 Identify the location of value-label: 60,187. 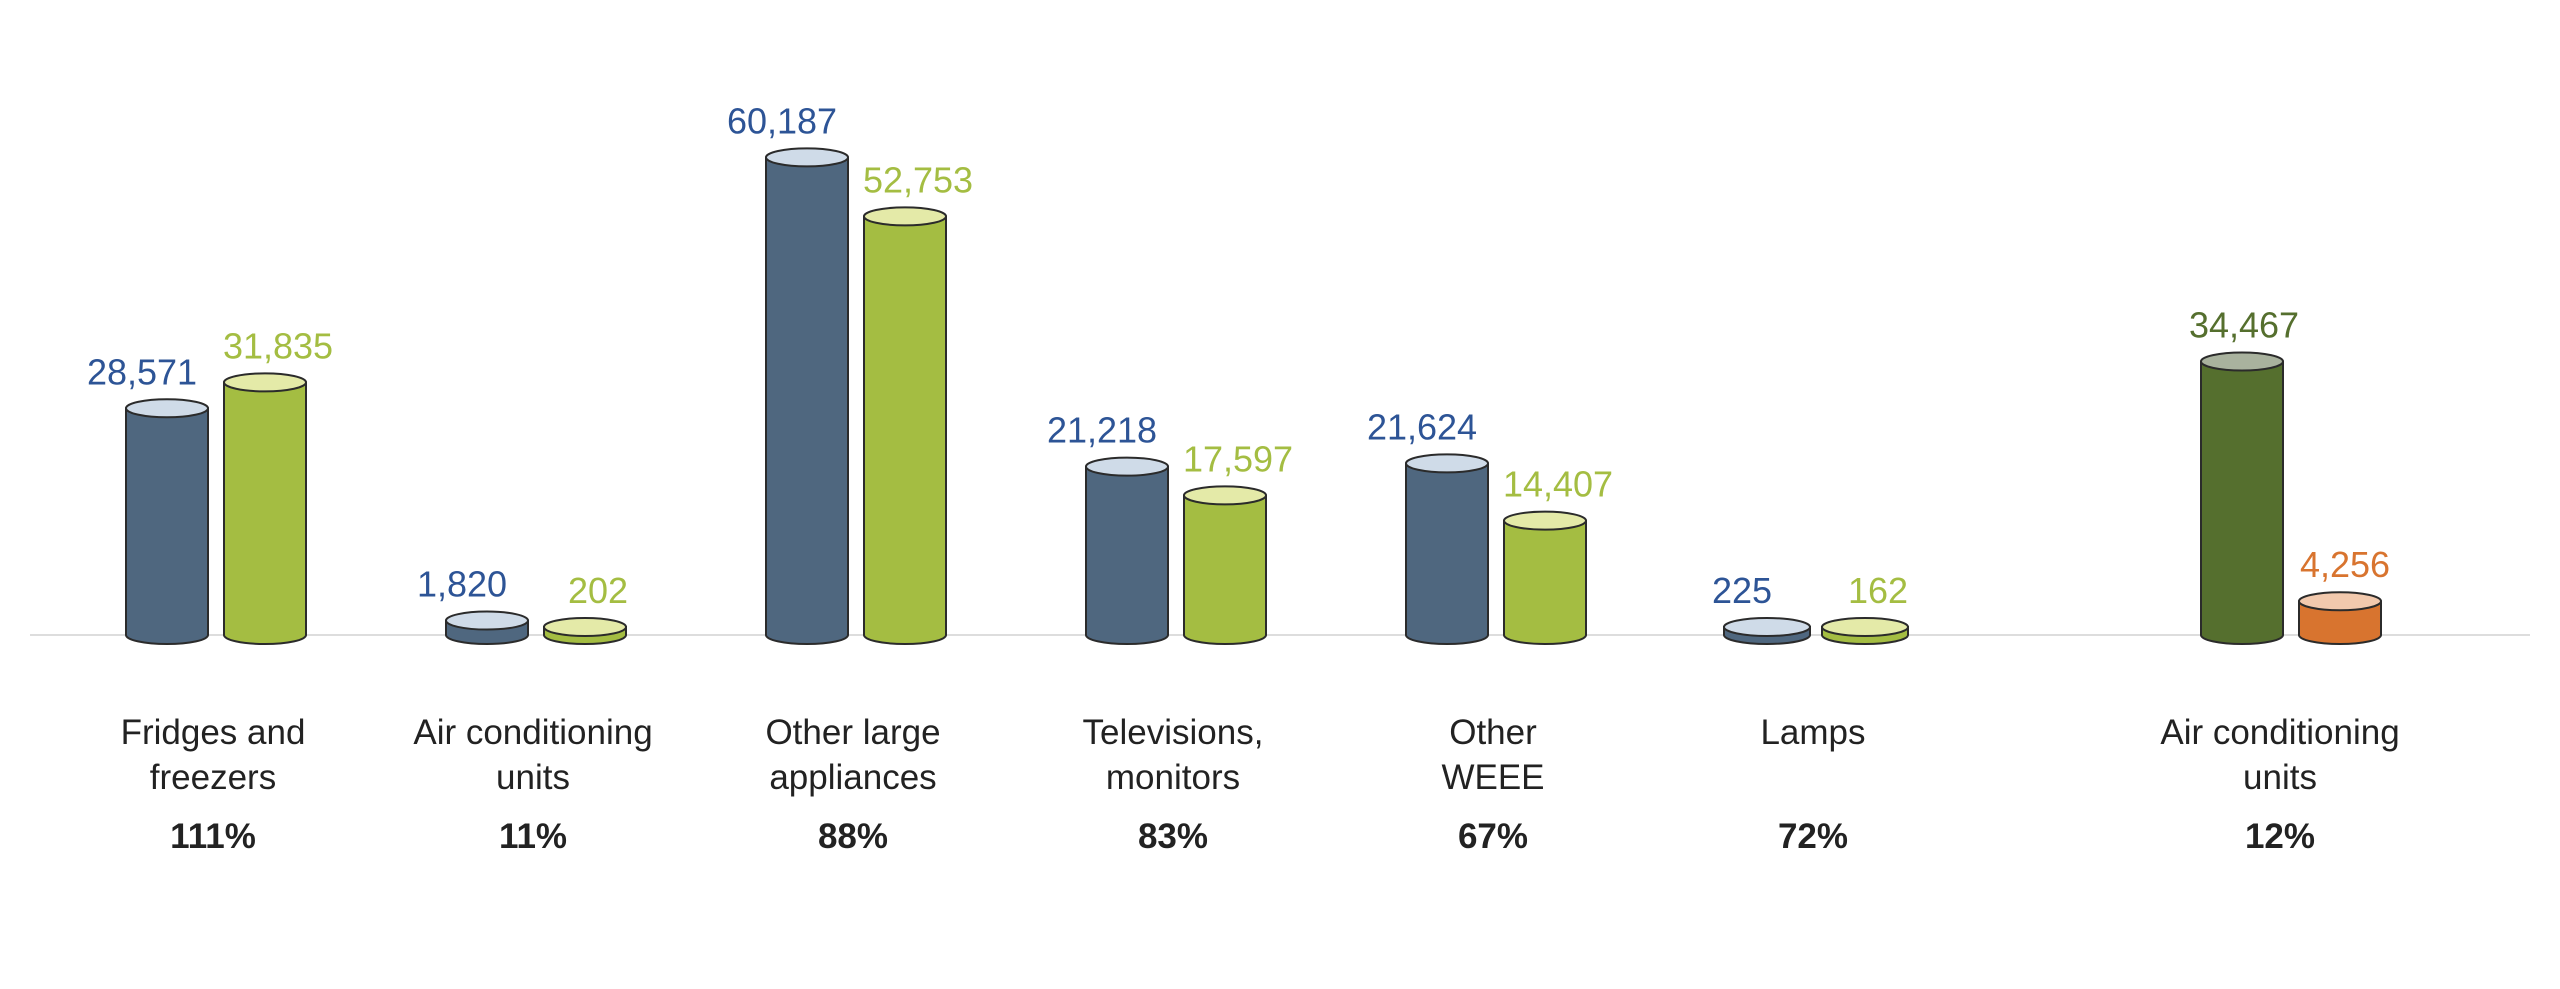
(782, 120).